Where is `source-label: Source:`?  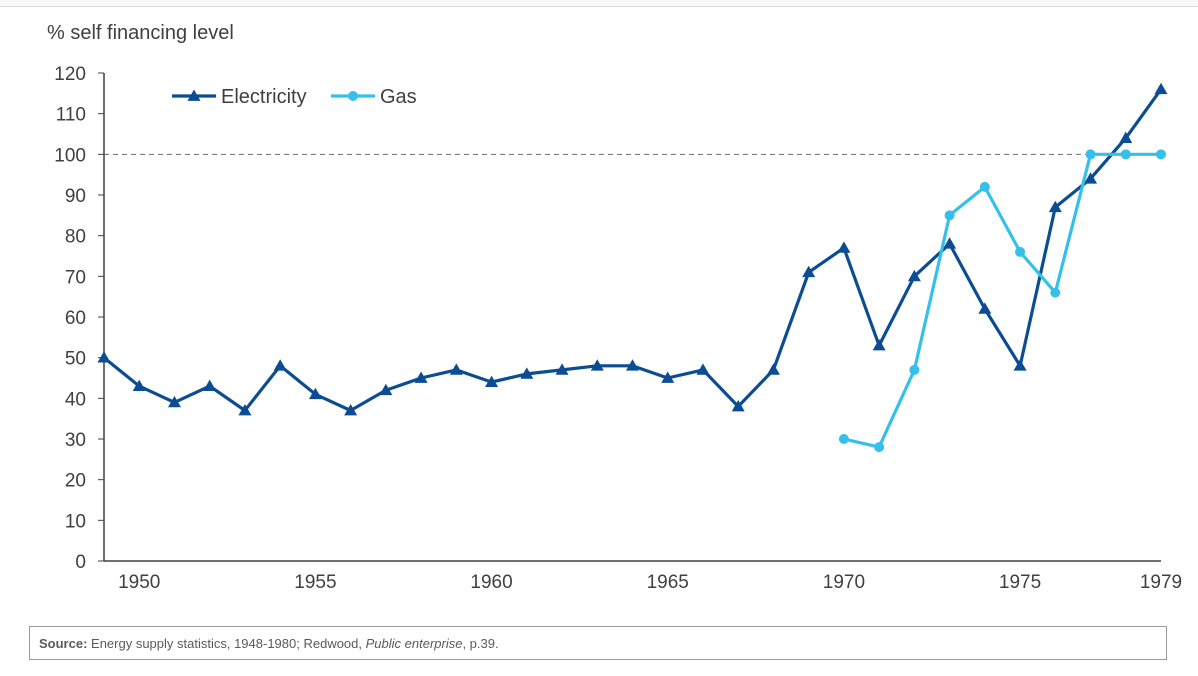
source-label: Source: is located at coordinates (63, 643).